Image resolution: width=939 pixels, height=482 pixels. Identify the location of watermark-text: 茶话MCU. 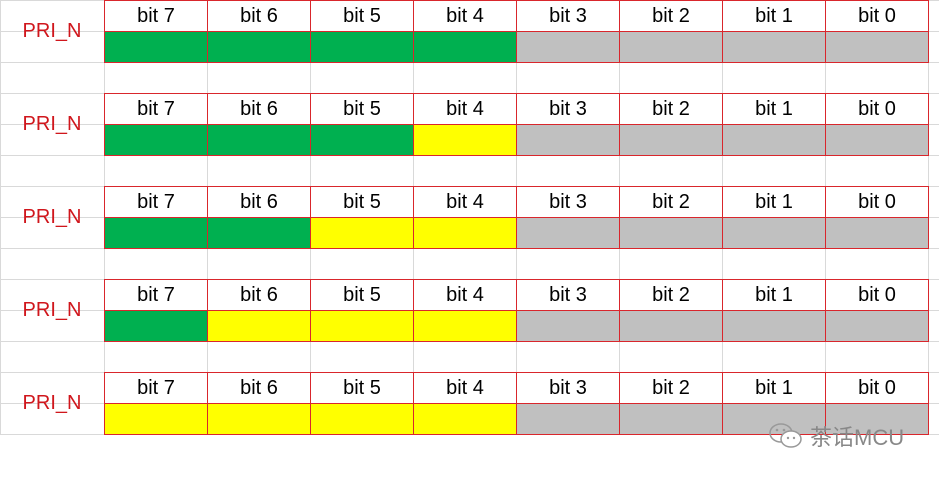
(857, 437).